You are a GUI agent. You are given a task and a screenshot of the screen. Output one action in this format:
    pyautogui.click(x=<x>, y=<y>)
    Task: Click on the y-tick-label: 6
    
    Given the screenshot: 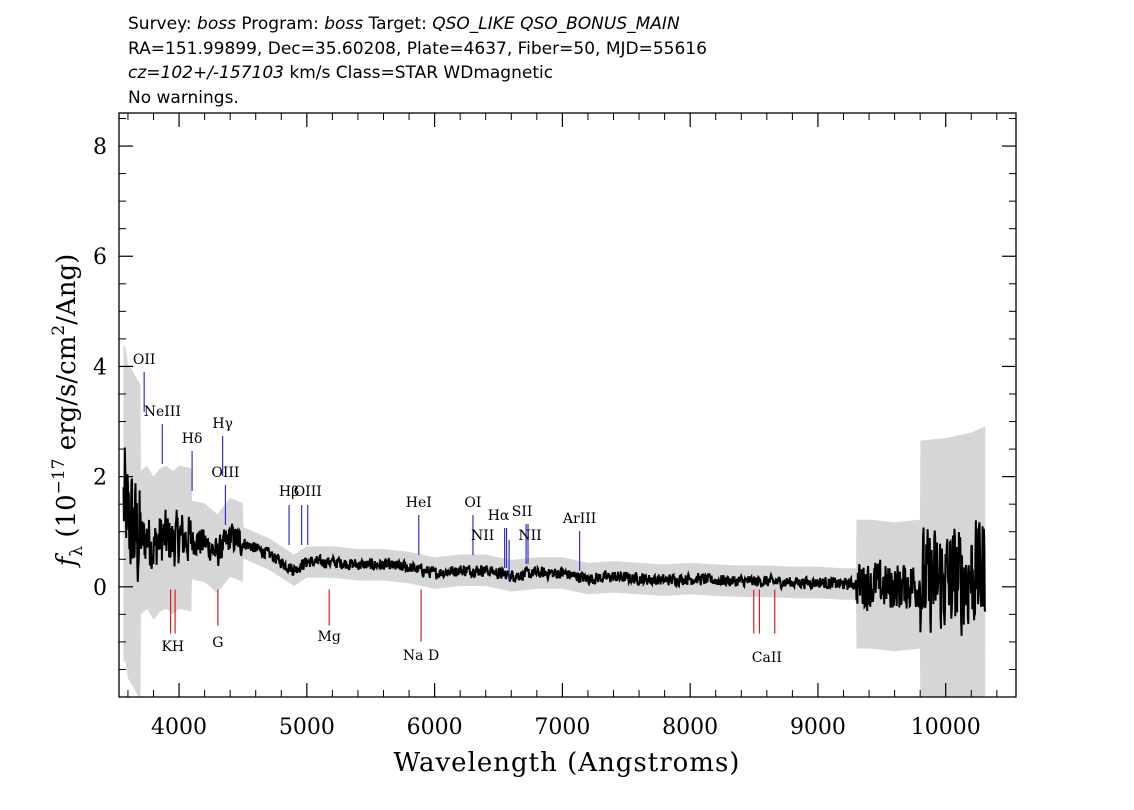 What is the action you would take?
    pyautogui.click(x=100, y=257)
    